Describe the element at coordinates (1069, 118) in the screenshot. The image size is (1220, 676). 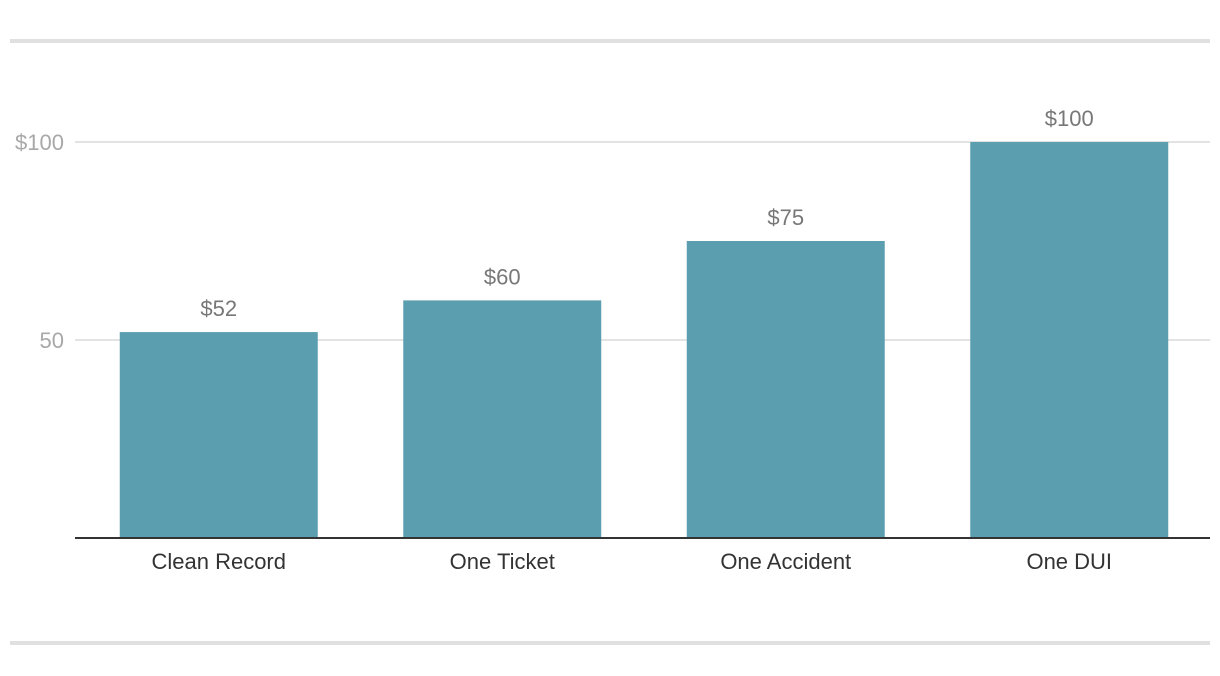
I see `bar-value-label: $100` at that location.